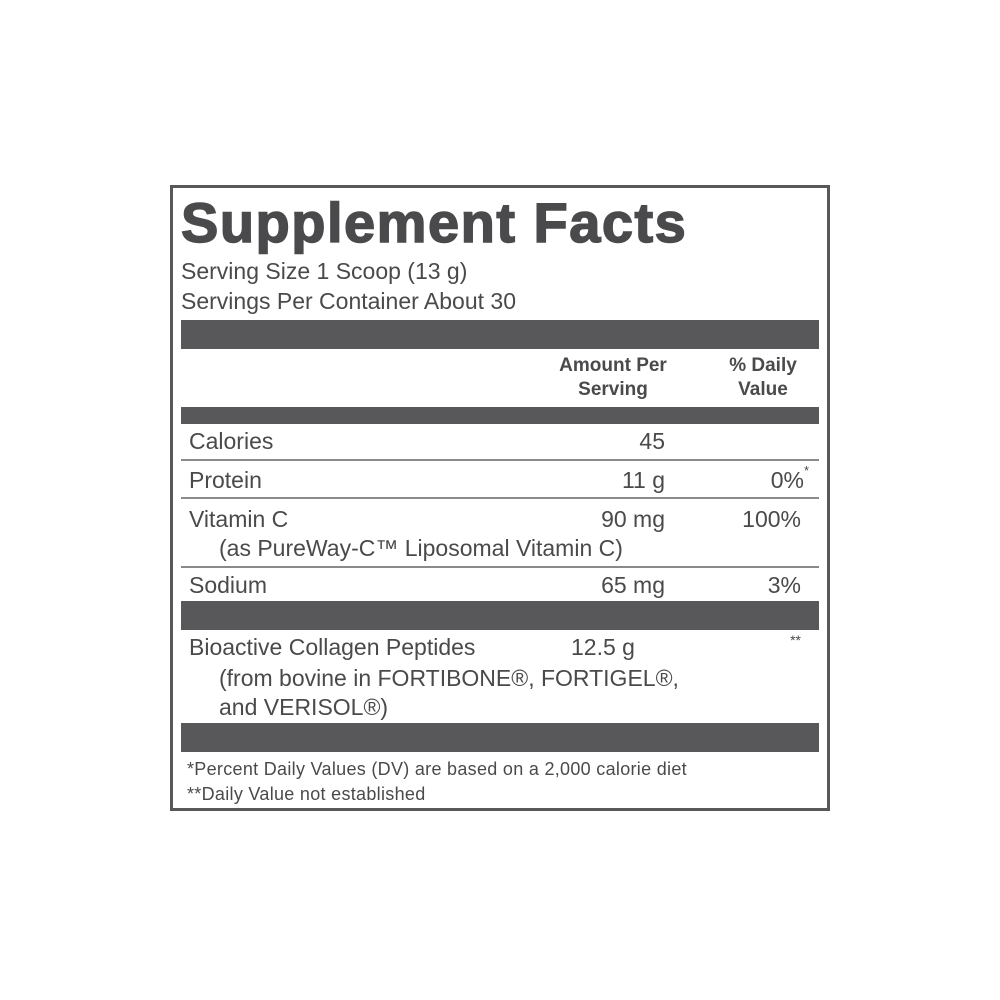  Describe the element at coordinates (332, 647) in the screenshot. I see `nutrient-name: Bioactive Collagen Peptides` at that location.